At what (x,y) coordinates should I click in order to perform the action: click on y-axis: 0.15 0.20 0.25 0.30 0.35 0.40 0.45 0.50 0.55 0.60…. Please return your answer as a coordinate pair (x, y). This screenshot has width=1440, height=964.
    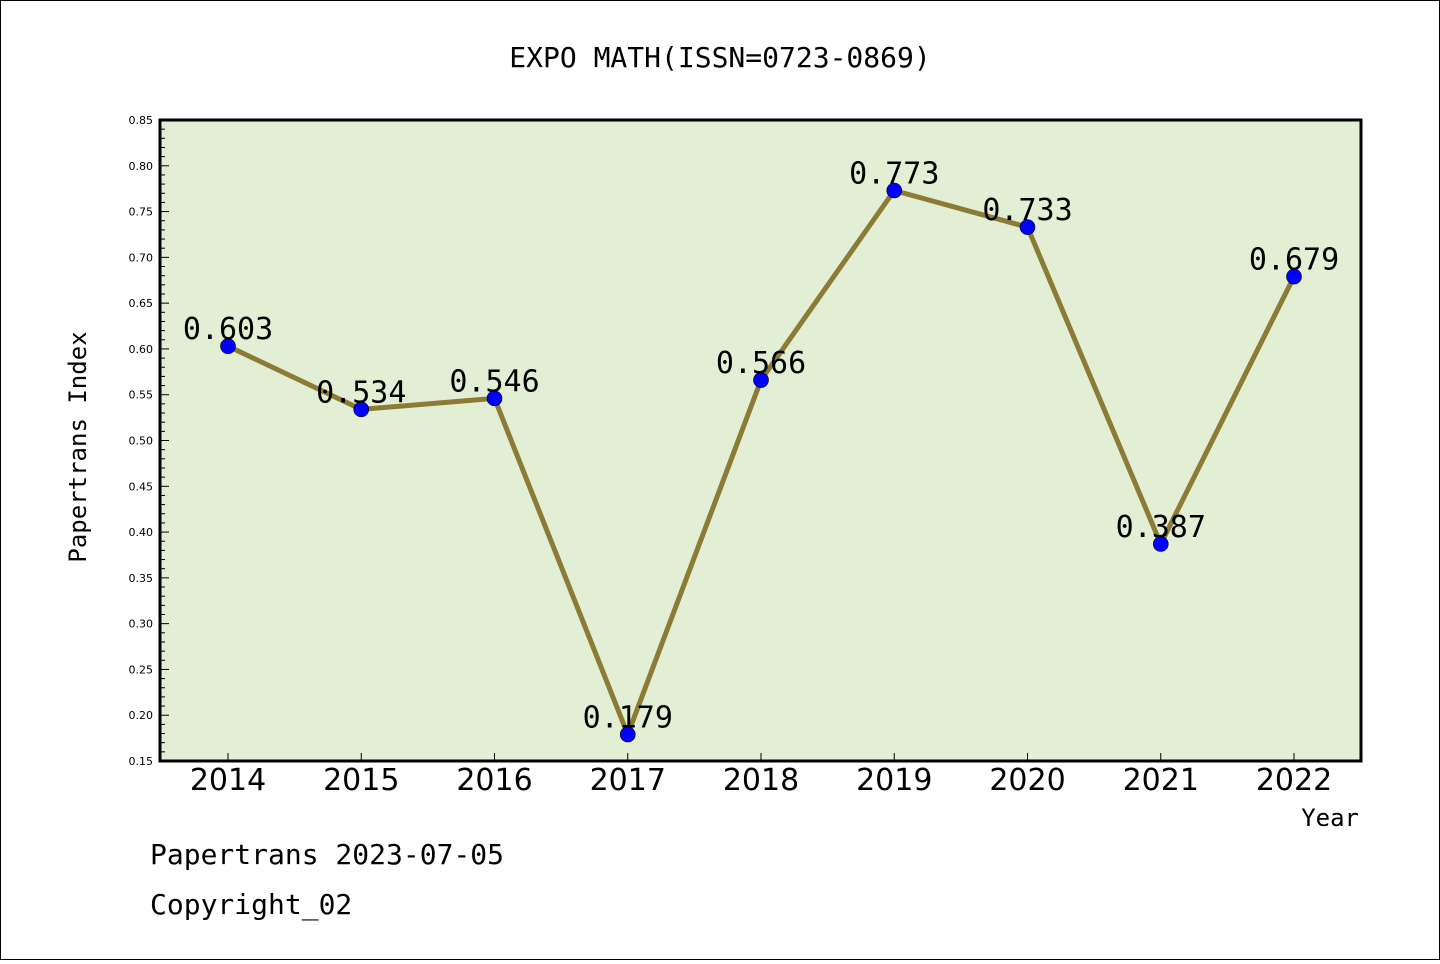
    Looking at the image, I should click on (149, 441).